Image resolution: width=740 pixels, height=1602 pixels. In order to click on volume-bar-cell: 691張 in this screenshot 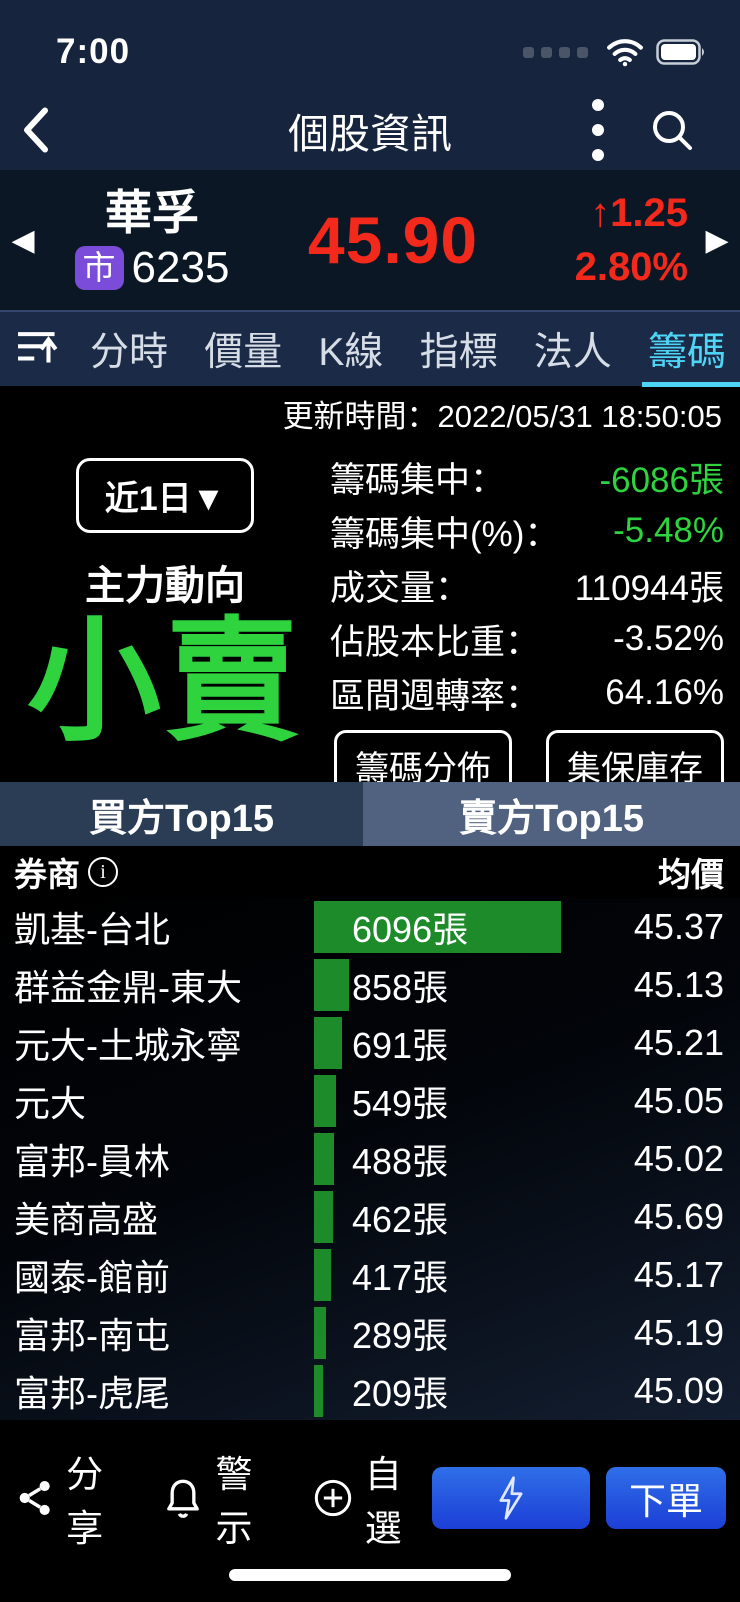, I will do `click(460, 1043)`.